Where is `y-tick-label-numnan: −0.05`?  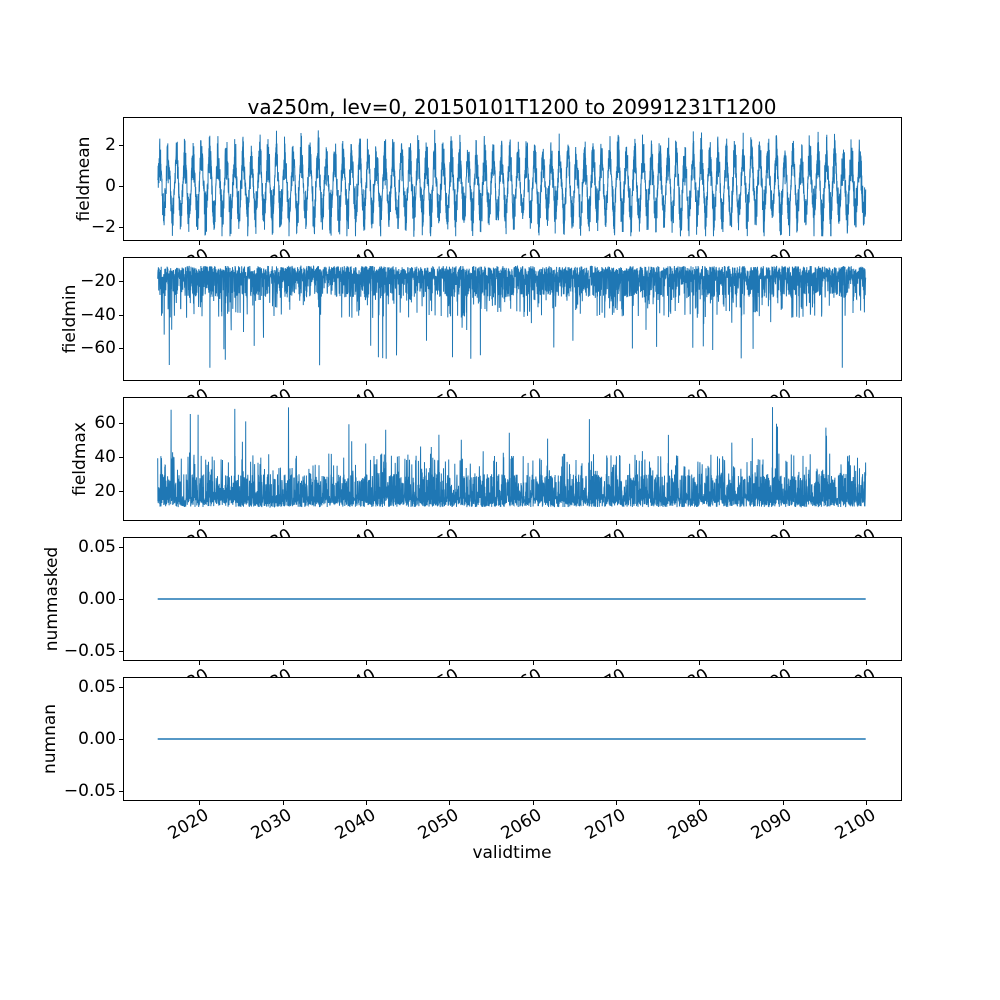 y-tick-label-numnan: −0.05 is located at coordinates (89, 790).